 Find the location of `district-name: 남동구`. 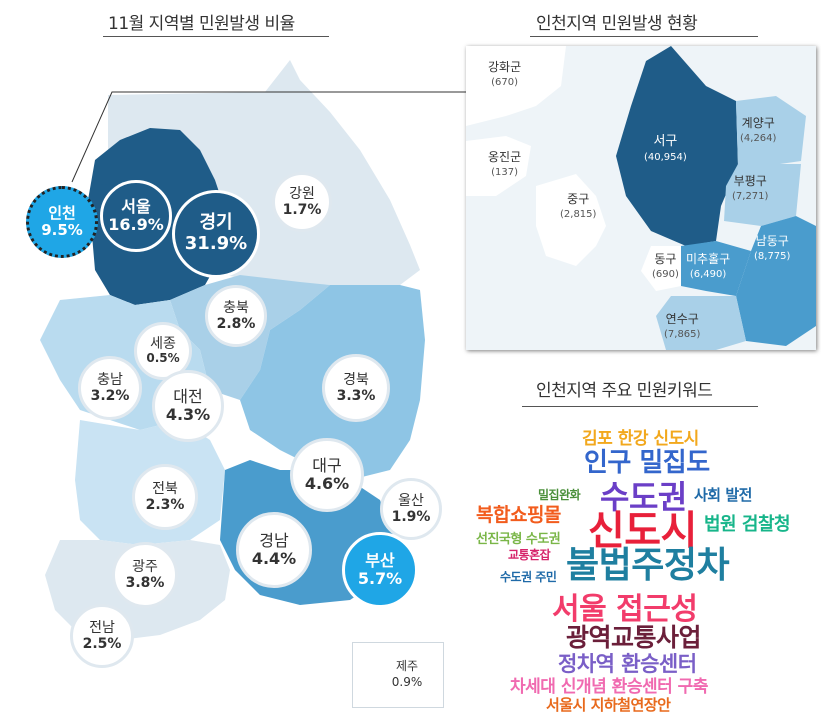

district-name: 남동구 is located at coordinates (772, 241).